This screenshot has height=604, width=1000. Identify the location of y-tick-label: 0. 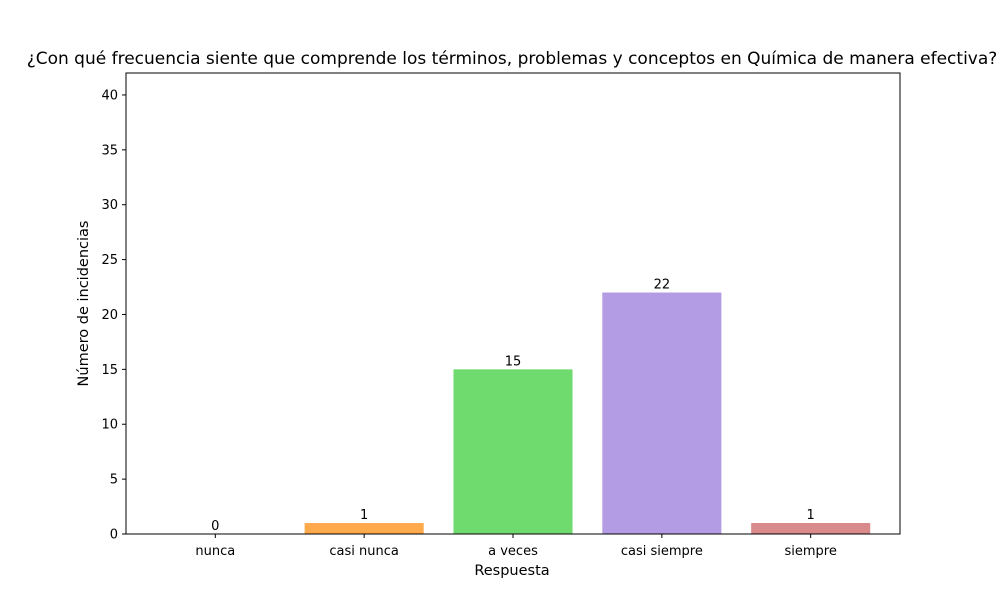
(114, 535).